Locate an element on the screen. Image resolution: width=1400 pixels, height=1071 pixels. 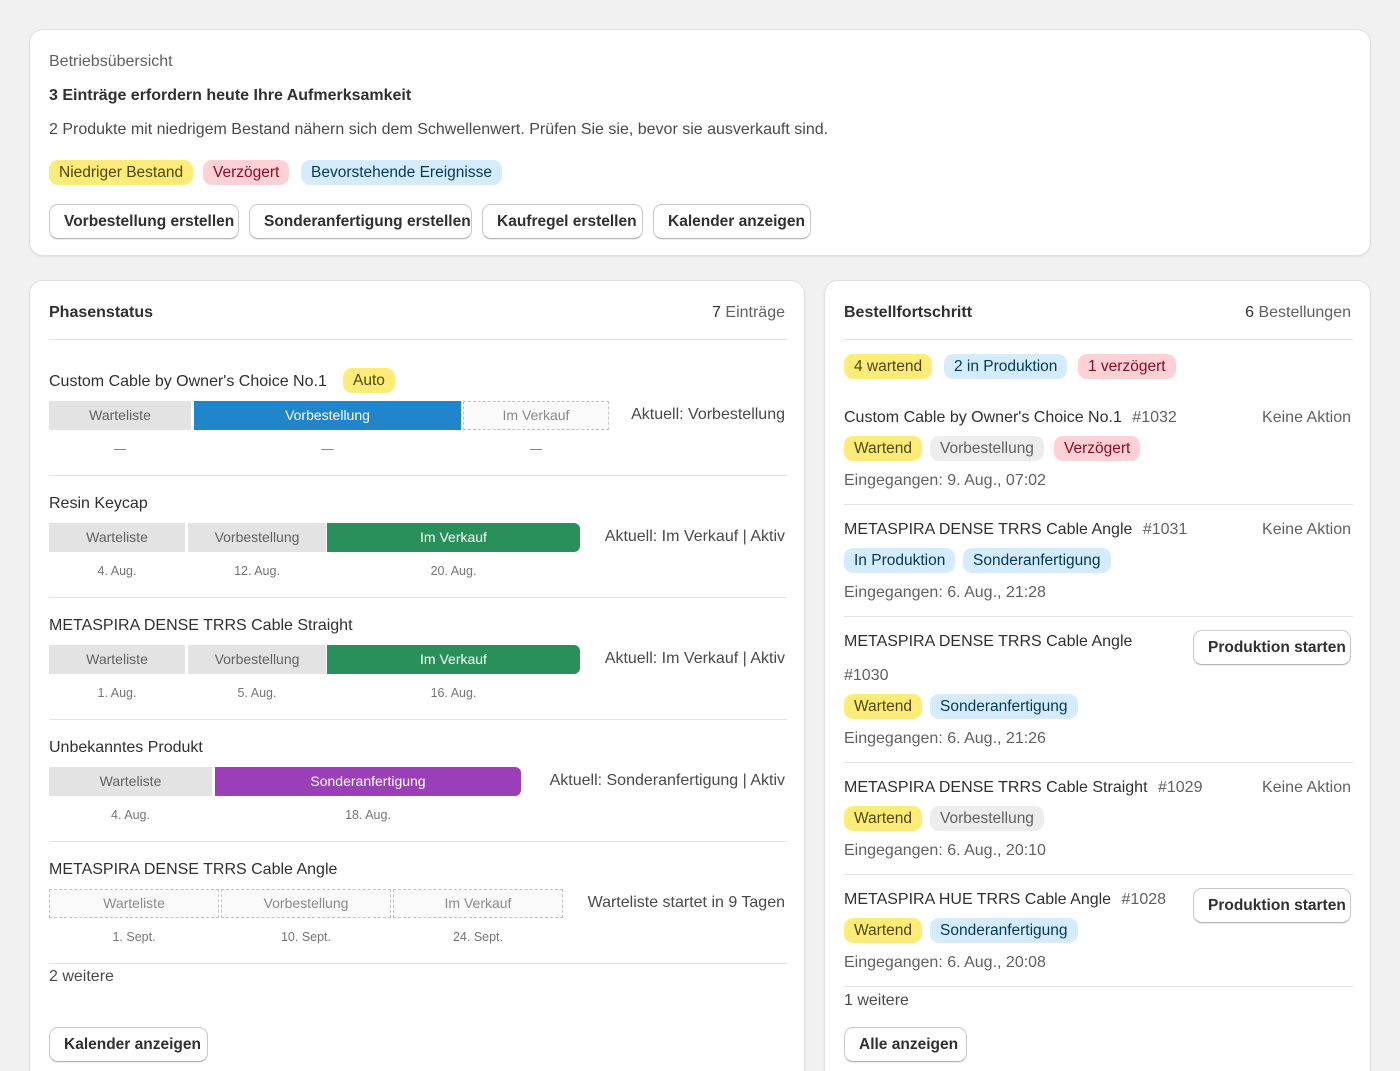
phase-status-count: 7 Einträge is located at coordinates (748, 313).